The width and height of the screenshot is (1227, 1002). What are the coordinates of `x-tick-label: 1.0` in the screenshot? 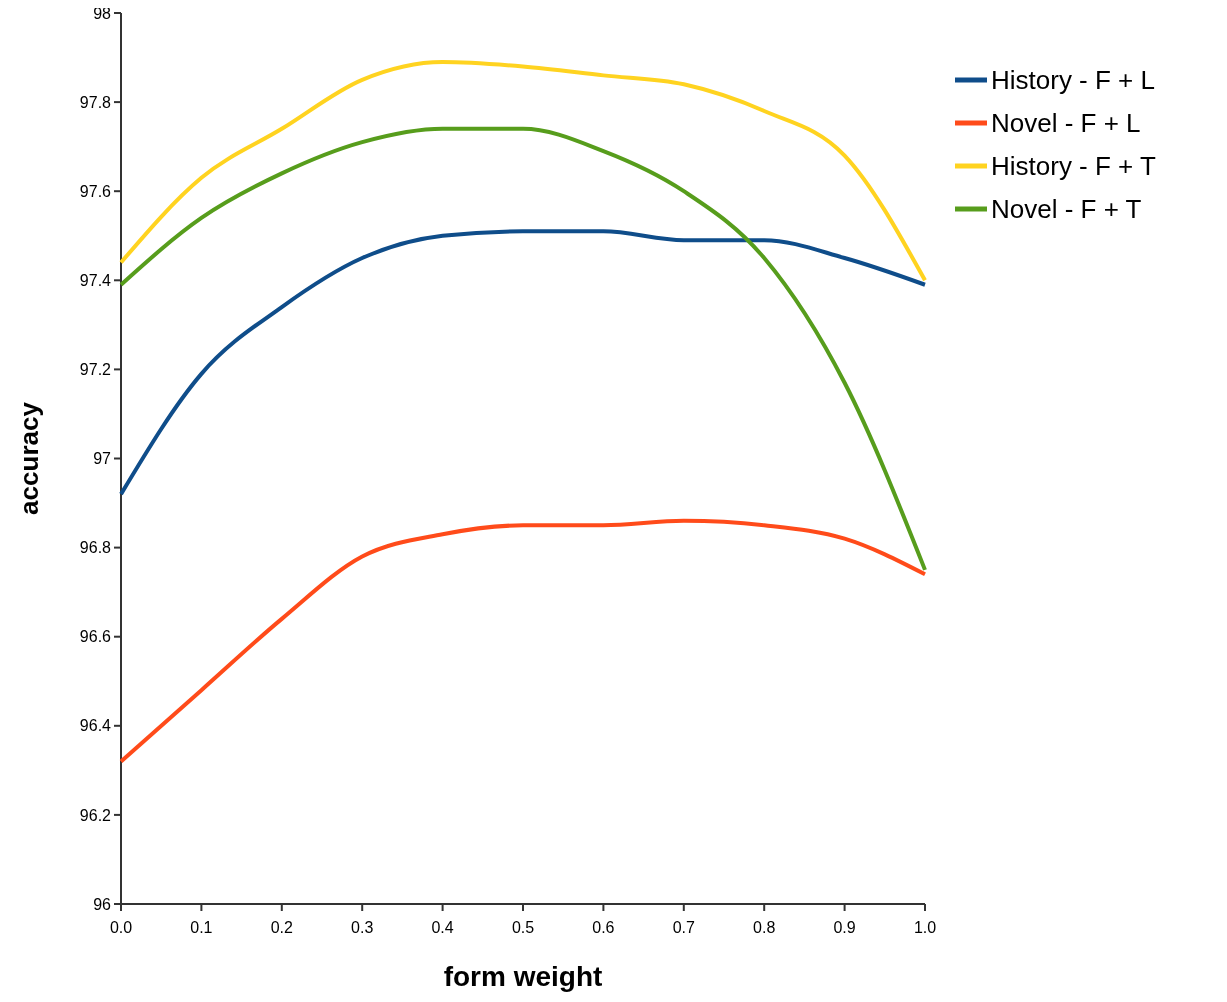 It's located at (925, 927).